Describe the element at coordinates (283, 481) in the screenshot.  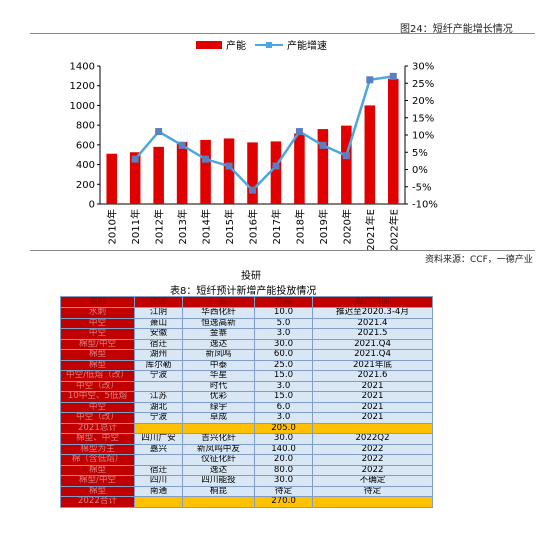
I see `table-cell: 30.0` at that location.